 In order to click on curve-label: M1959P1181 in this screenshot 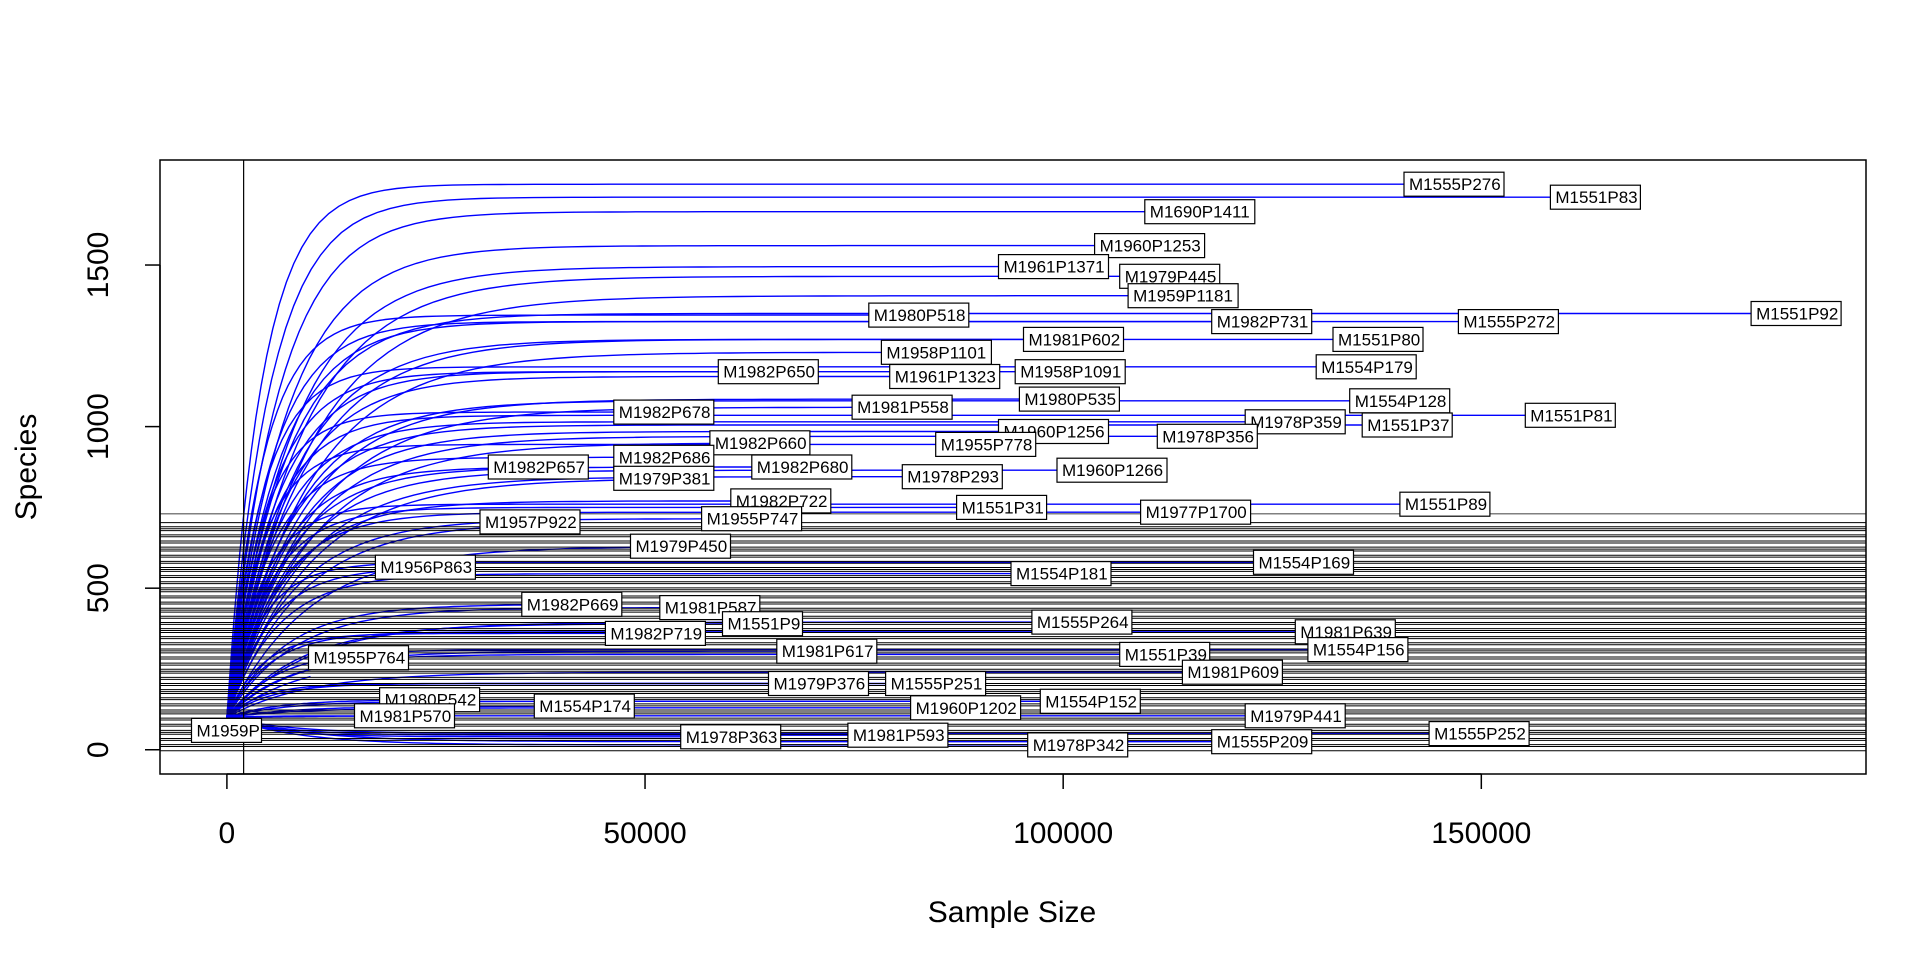, I will do `click(1183, 296)`.